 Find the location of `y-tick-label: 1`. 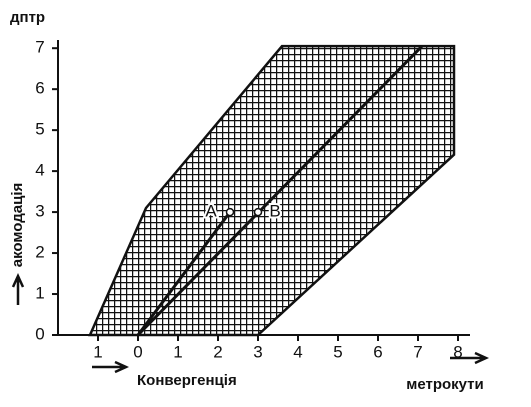

y-tick-label: 1 is located at coordinates (39, 293).